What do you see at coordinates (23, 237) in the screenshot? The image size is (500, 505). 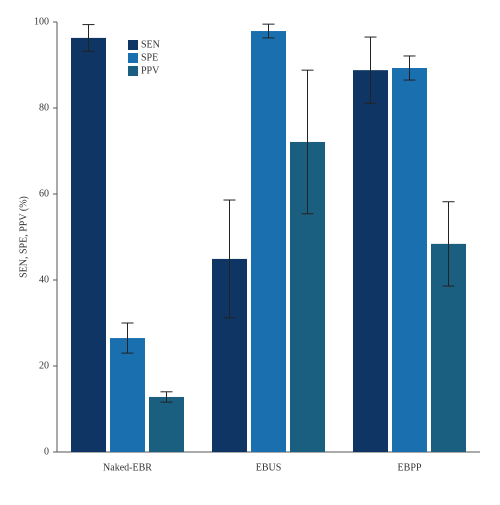 I see `y-axis-label: SEN, SPE, PPV (%)` at bounding box center [23, 237].